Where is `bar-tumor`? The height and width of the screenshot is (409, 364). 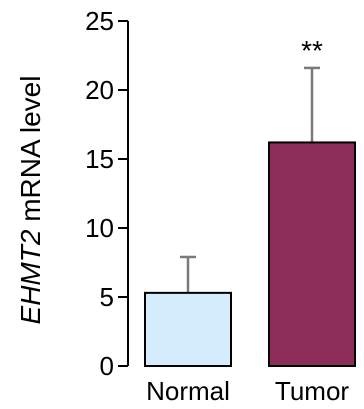 bar-tumor is located at coordinates (312, 254).